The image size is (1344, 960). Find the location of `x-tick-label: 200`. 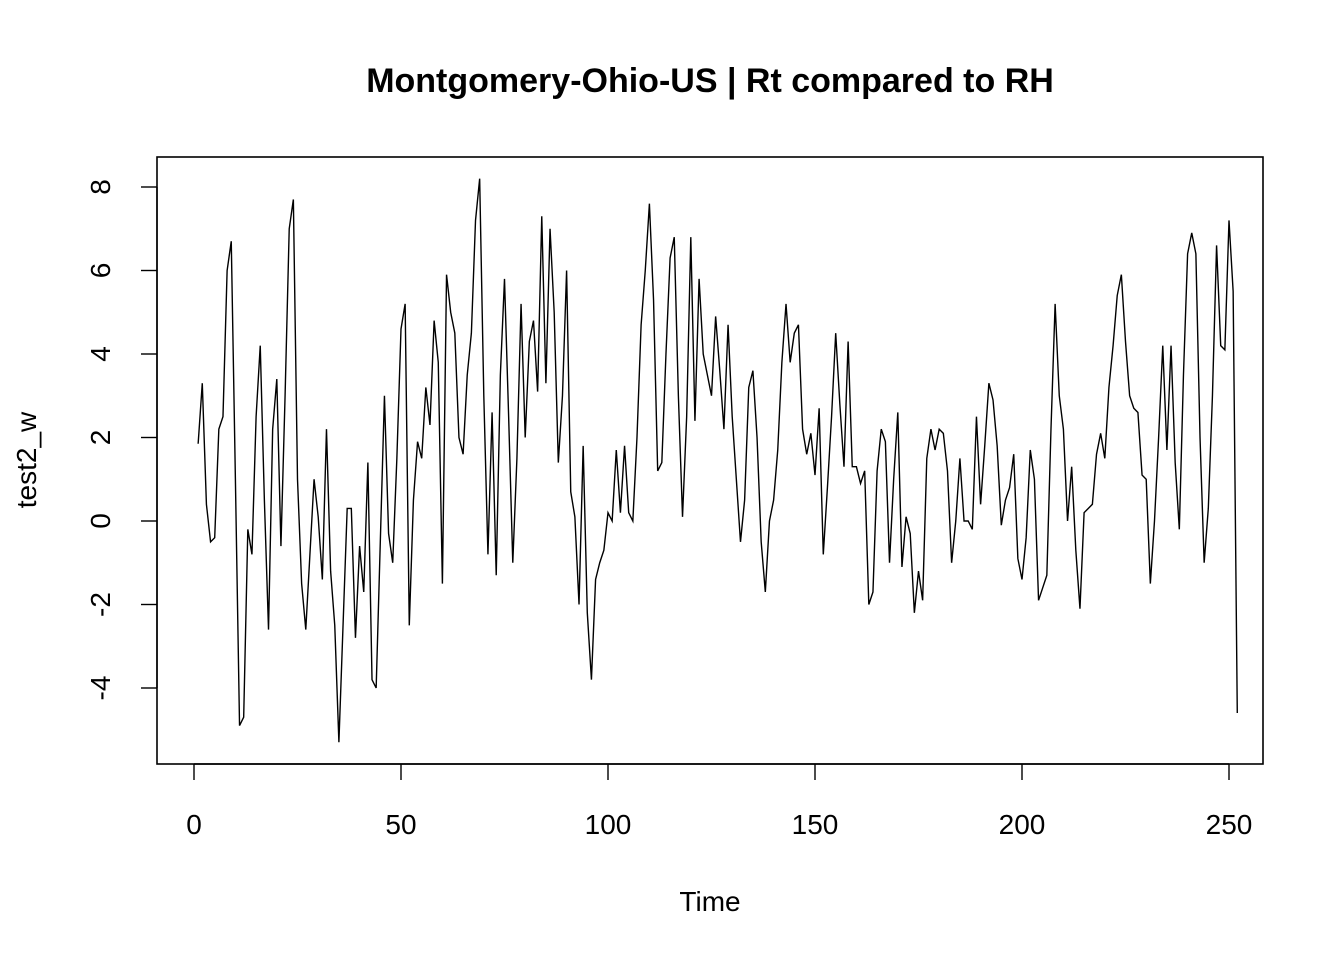

x-tick-label: 200 is located at coordinates (1022, 824).